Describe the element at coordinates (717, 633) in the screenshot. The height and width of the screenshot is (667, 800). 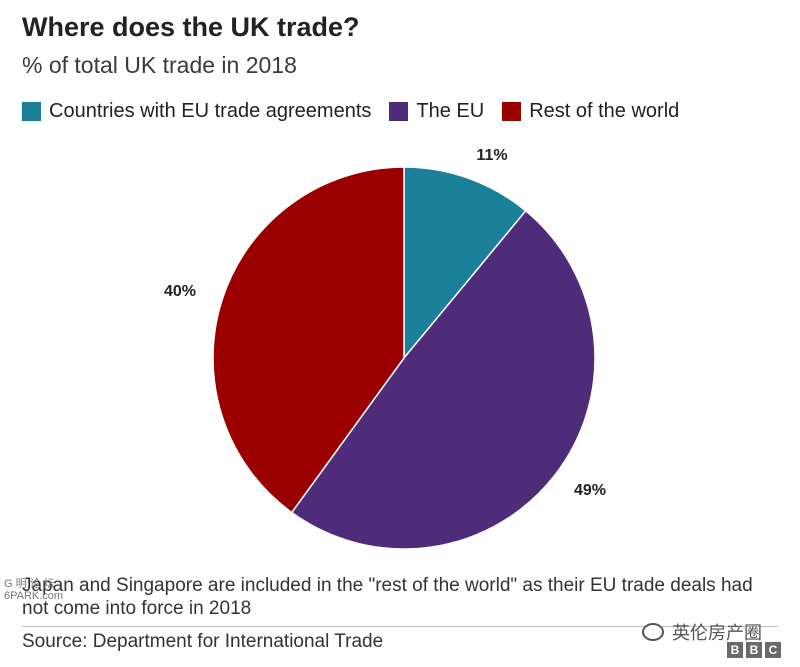
I see `watermark-right-text: 英伦房产圈` at that location.